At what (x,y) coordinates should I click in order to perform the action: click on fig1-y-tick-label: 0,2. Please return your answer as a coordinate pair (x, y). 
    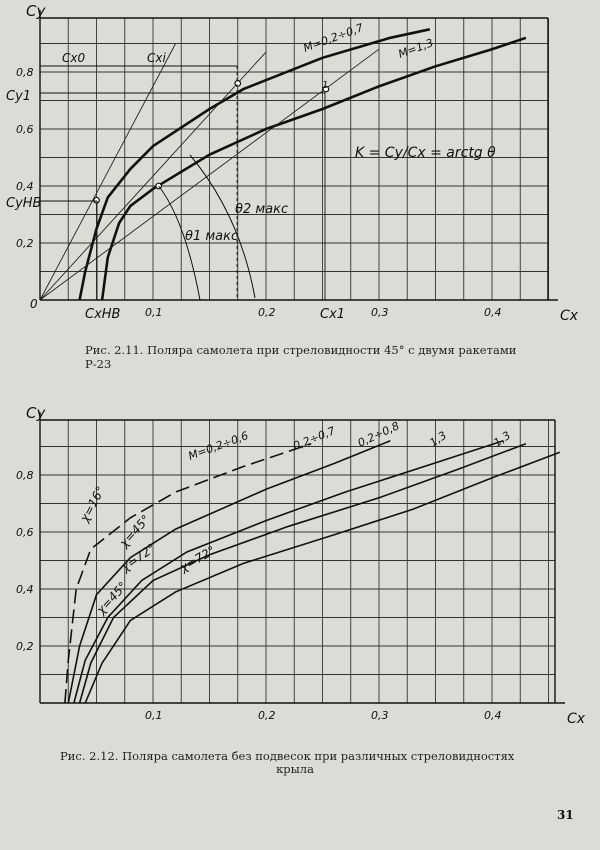
    Looking at the image, I should click on (25, 243).